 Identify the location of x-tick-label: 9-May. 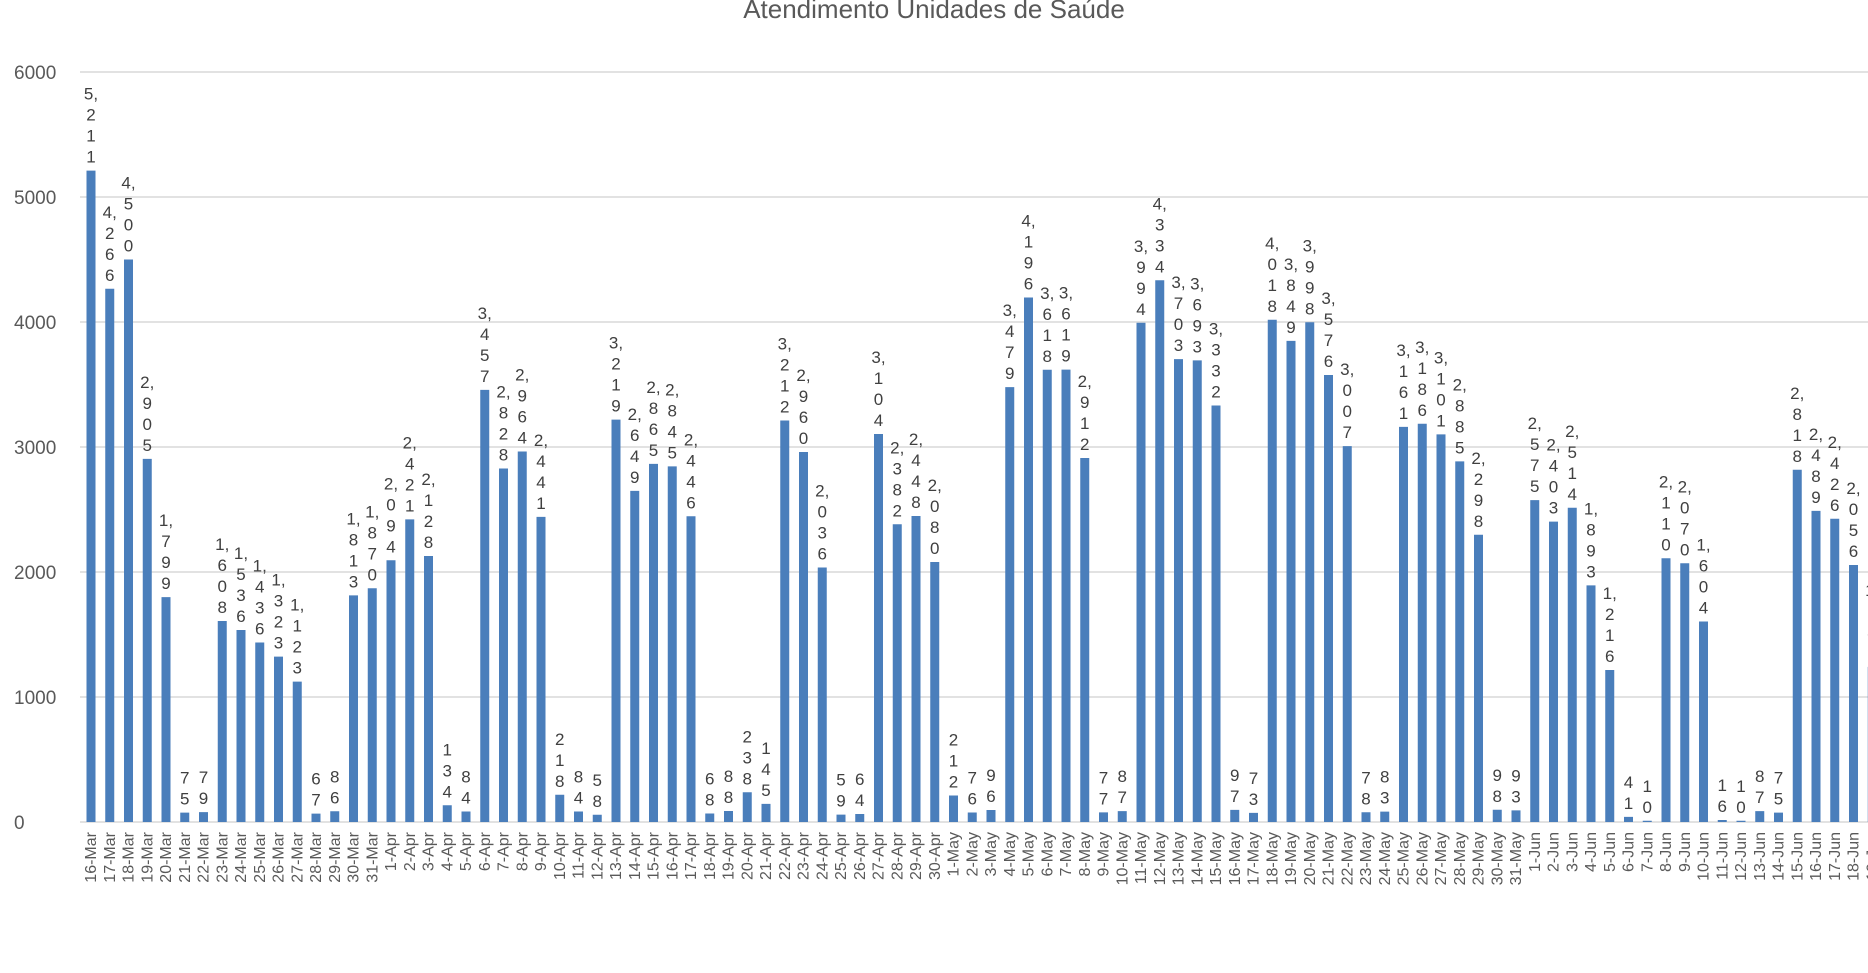
(1104, 854).